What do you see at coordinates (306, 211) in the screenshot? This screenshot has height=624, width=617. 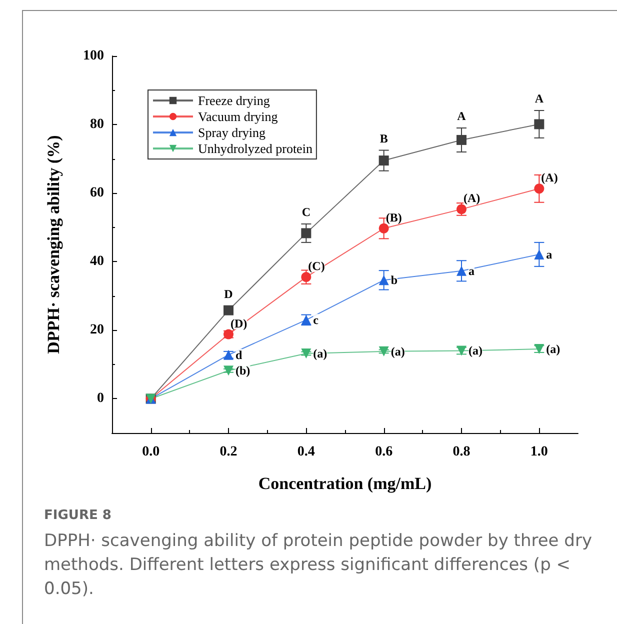 I see `annotation: C` at bounding box center [306, 211].